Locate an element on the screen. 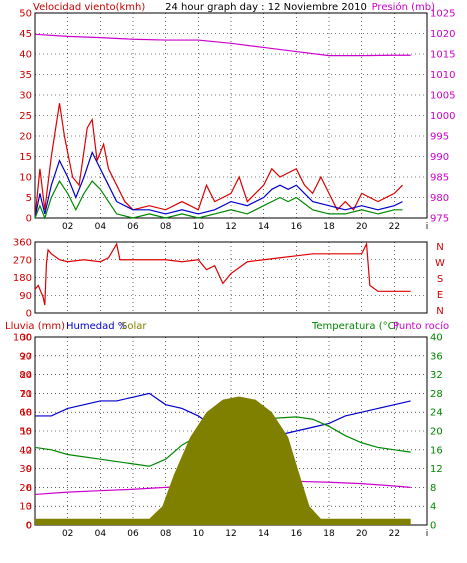 The height and width of the screenshot is (563, 467). legend-rain: Lluvia (mm) is located at coordinates (35, 326).